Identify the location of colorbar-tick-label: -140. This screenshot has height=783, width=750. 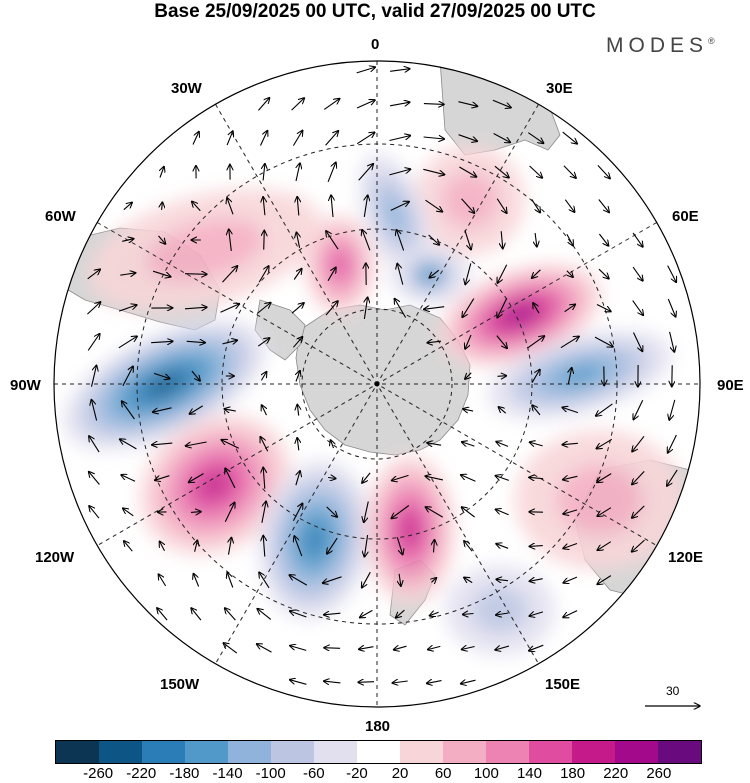
(227, 773).